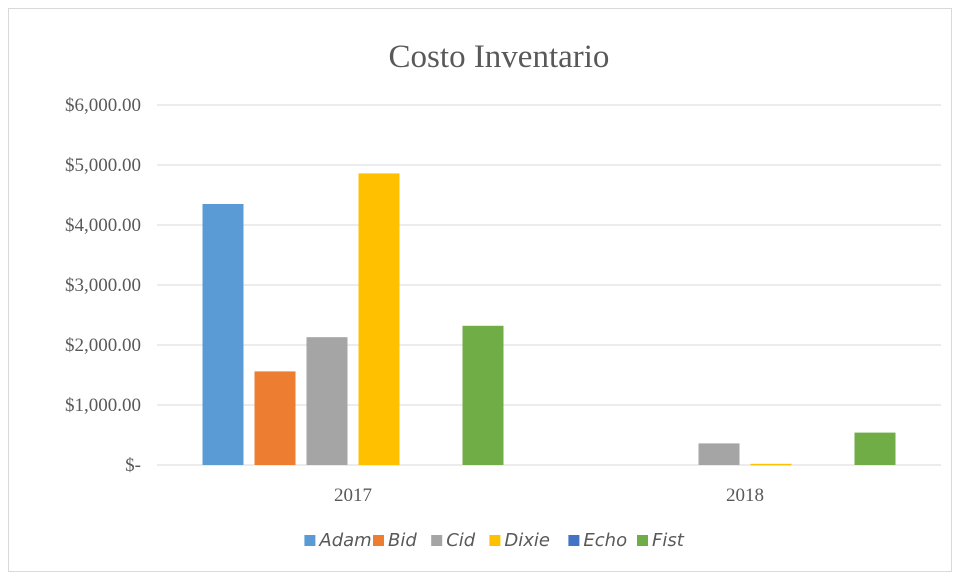 This screenshot has height=580, width=960. Describe the element at coordinates (344, 540) in the screenshot. I see `legend-label-adam: Adam` at that location.